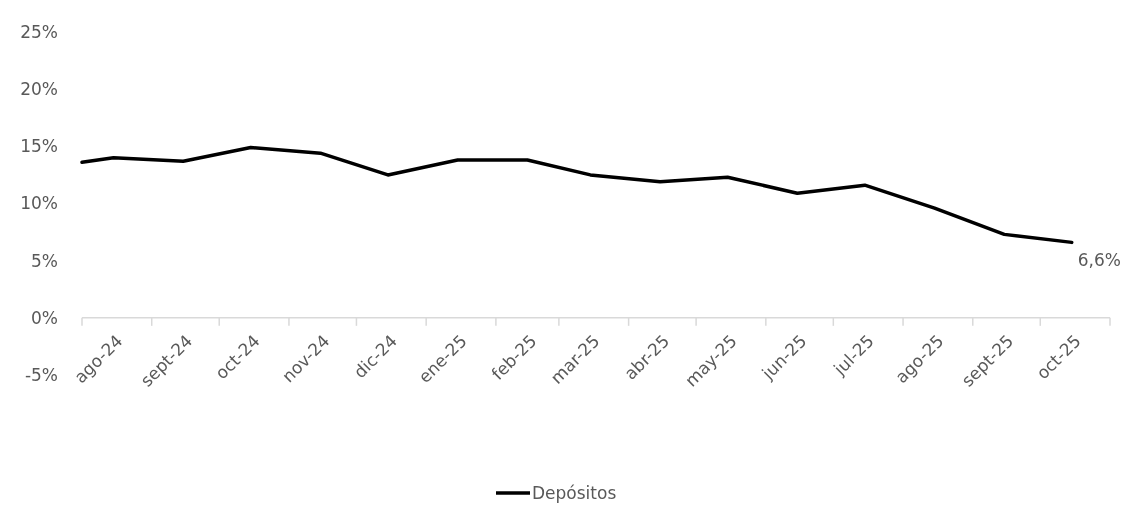 This screenshot has height=532, width=1136. What do you see at coordinates (44, 260) in the screenshot?
I see `y-tick-label: 5%` at bounding box center [44, 260].